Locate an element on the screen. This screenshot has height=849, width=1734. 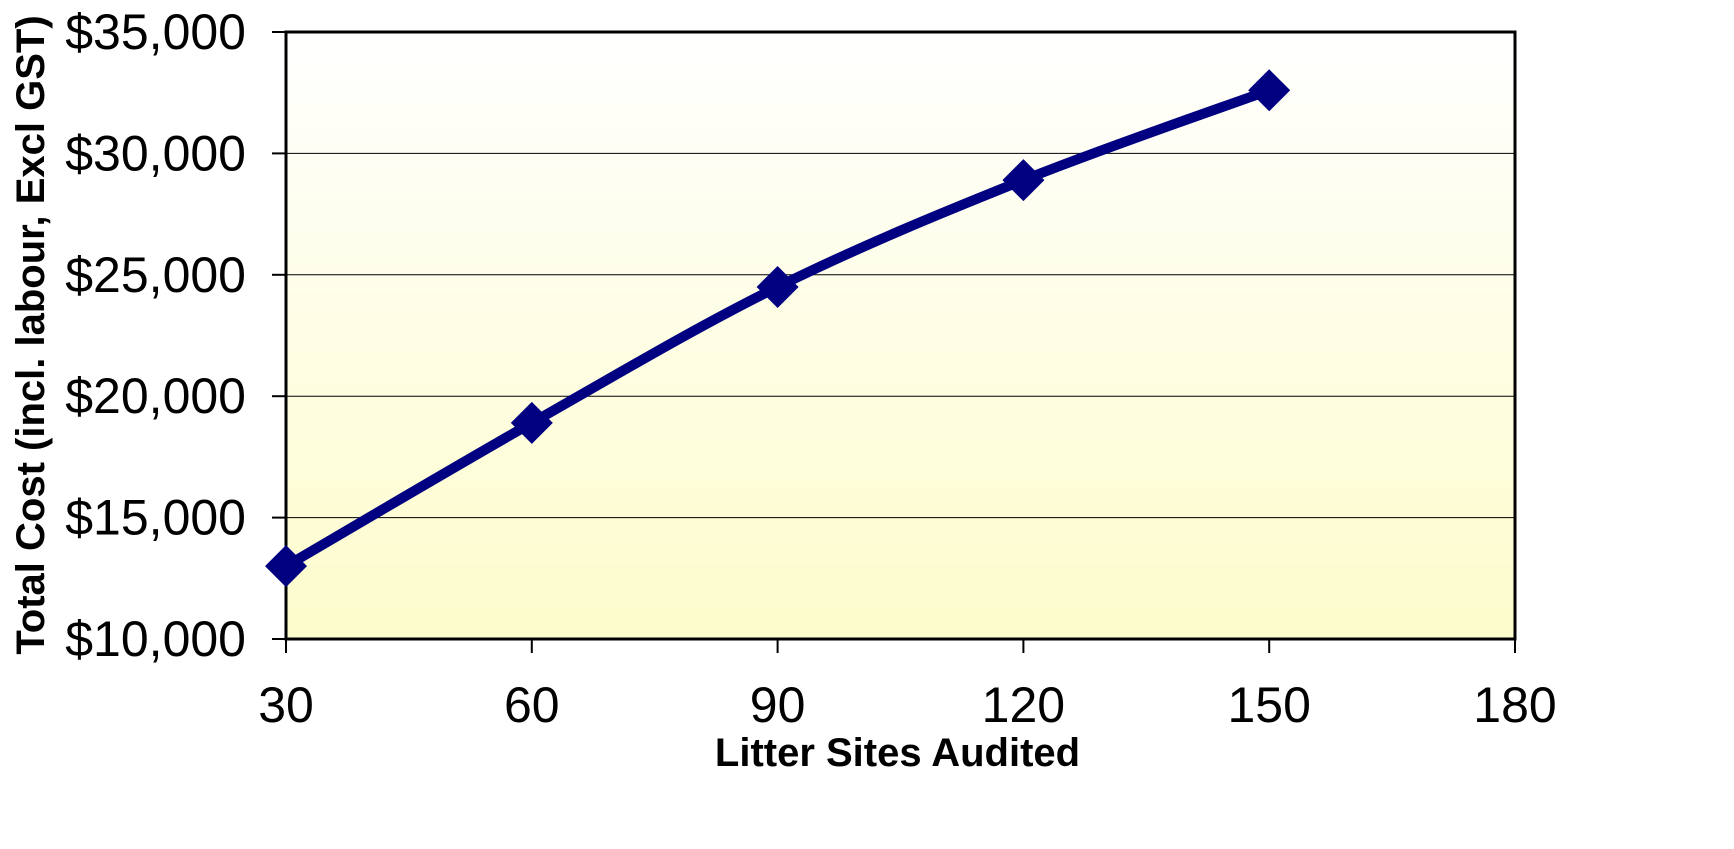
y-axis-title: Total Cost (incl. labour, Excl GST) is located at coordinates (31, 334).